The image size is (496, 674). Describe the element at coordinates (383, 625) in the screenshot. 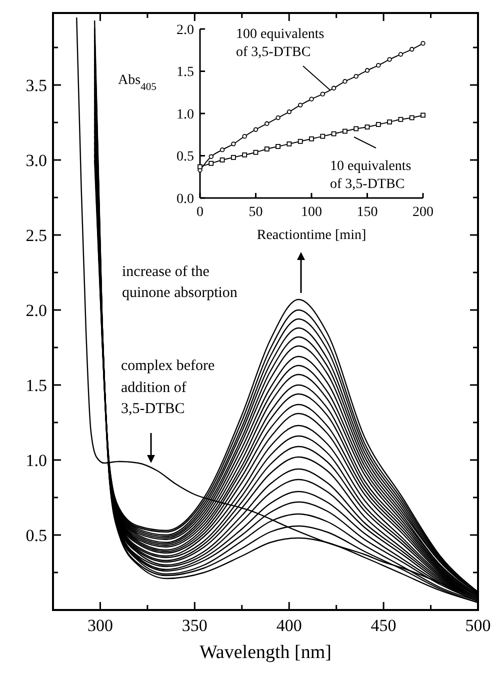

I see `x-tick-label: 450` at that location.